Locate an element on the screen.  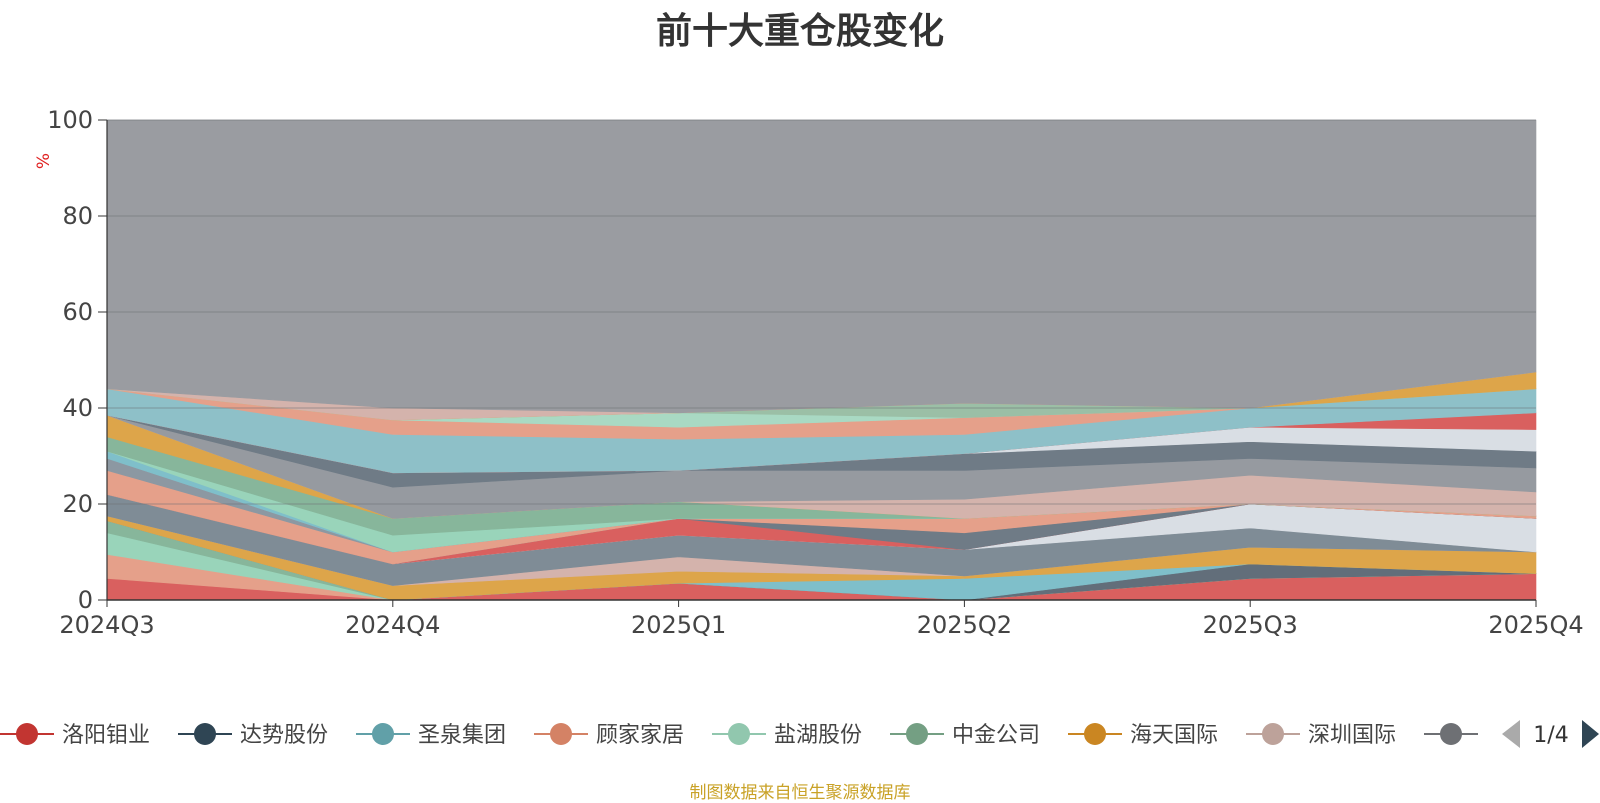
legend-label: 顾家家居 is located at coordinates (640, 735).